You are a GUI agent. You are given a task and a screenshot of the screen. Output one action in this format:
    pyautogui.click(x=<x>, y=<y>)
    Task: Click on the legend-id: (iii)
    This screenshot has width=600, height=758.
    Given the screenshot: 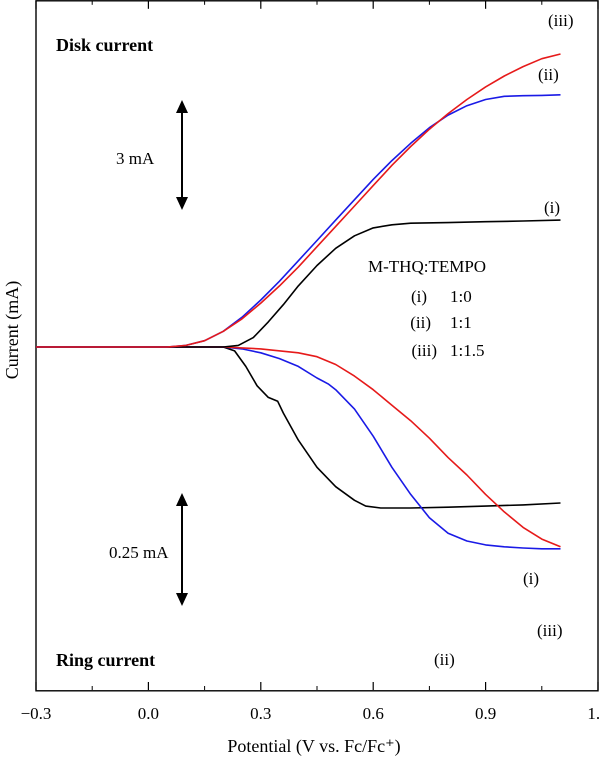 What is the action you would take?
    pyautogui.click(x=425, y=350)
    